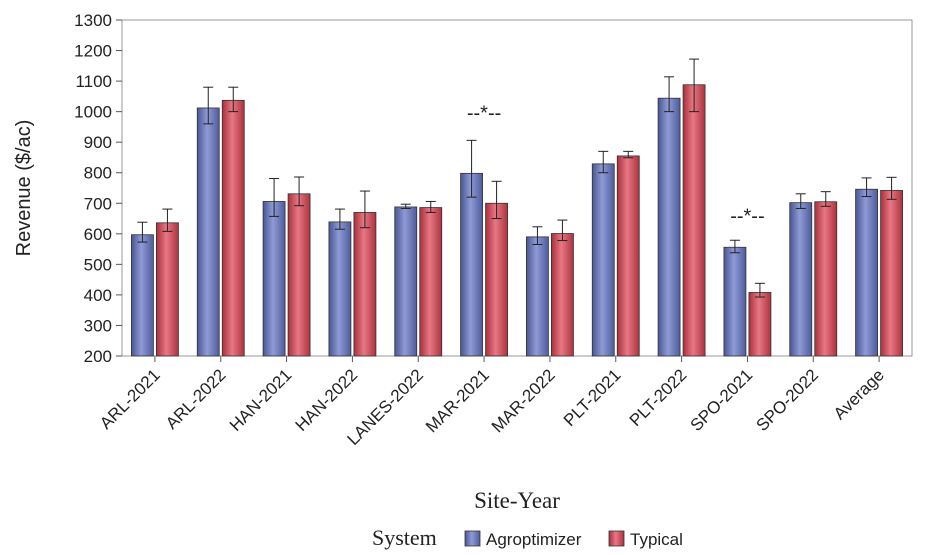 Image resolution: width=938 pixels, height=555 pixels. What do you see at coordinates (98, 173) in the screenshot?
I see `y-tick-label: 800` at bounding box center [98, 173].